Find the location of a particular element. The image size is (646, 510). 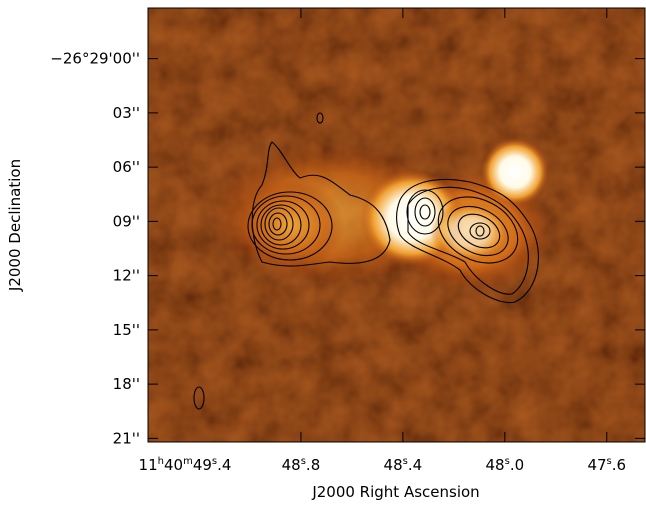

y-tick-label: −26°29'00'' is located at coordinates (95, 59).